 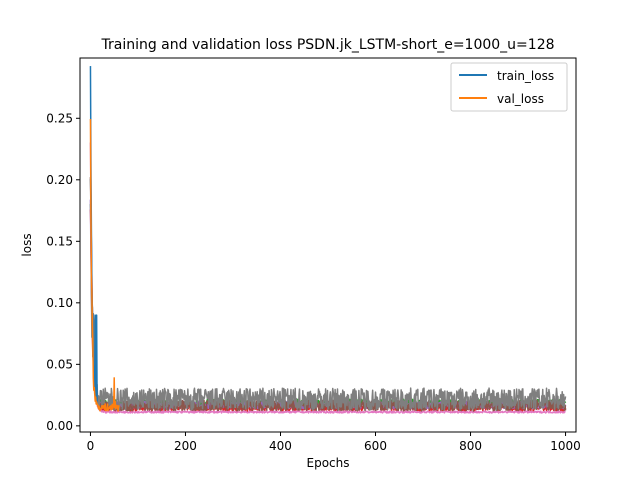 What do you see at coordinates (59, 241) in the screenshot?
I see `y-tick-label: 0.15` at bounding box center [59, 241].